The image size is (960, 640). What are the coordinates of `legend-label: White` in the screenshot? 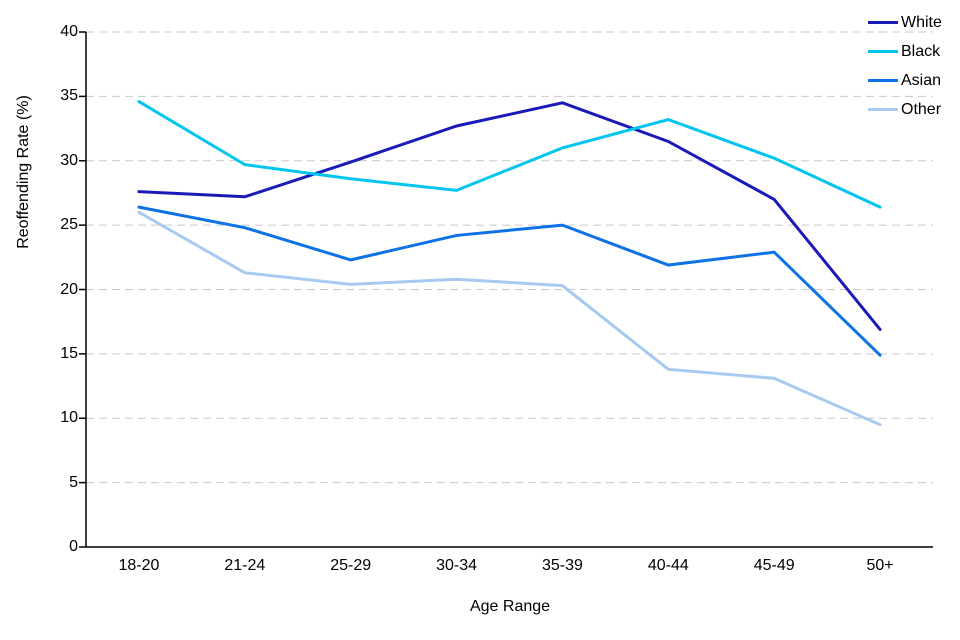 It's located at (921, 22).